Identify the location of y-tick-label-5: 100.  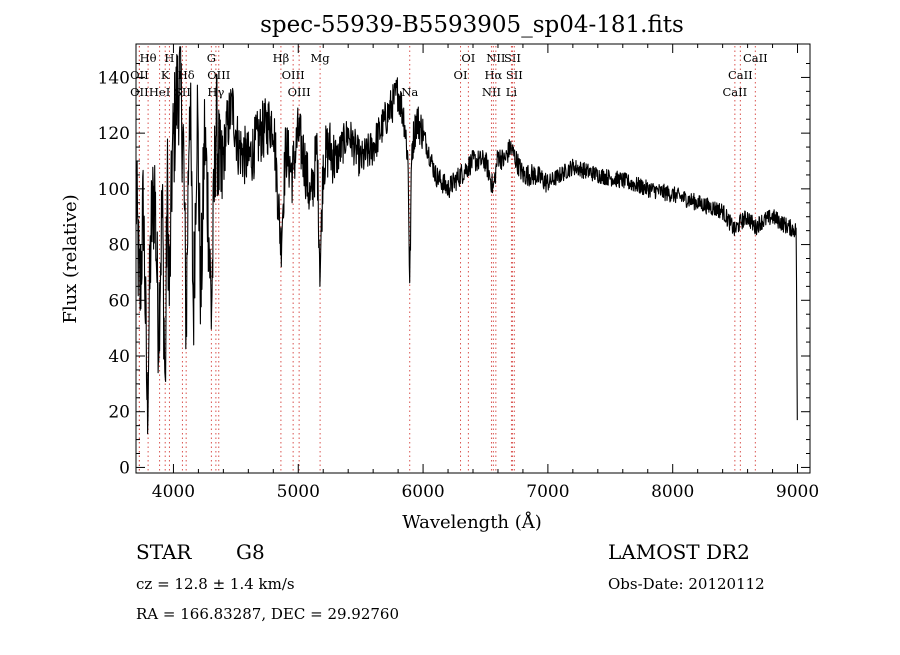
(114, 190).